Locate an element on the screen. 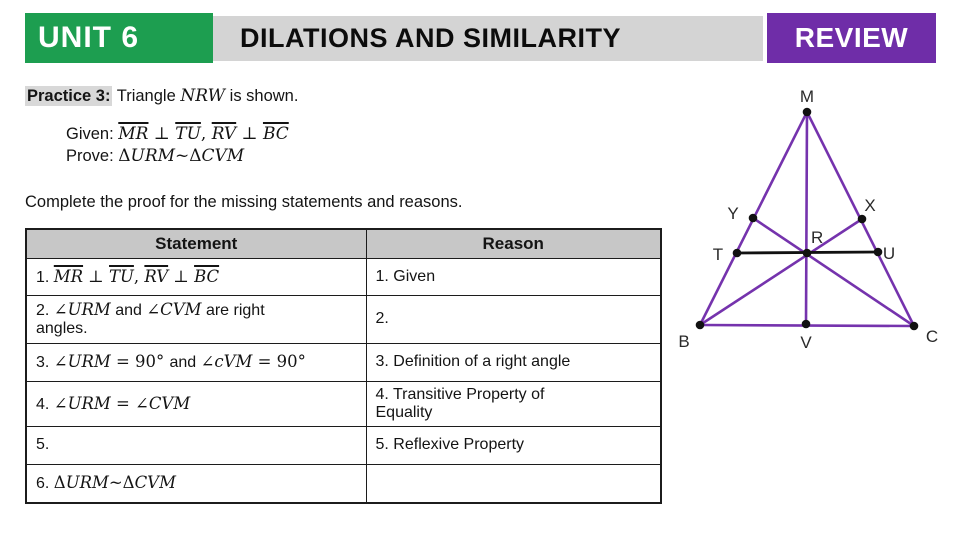 The image size is (960, 540). reason-cell-3: 3. Definition of a right angle is located at coordinates (513, 362).